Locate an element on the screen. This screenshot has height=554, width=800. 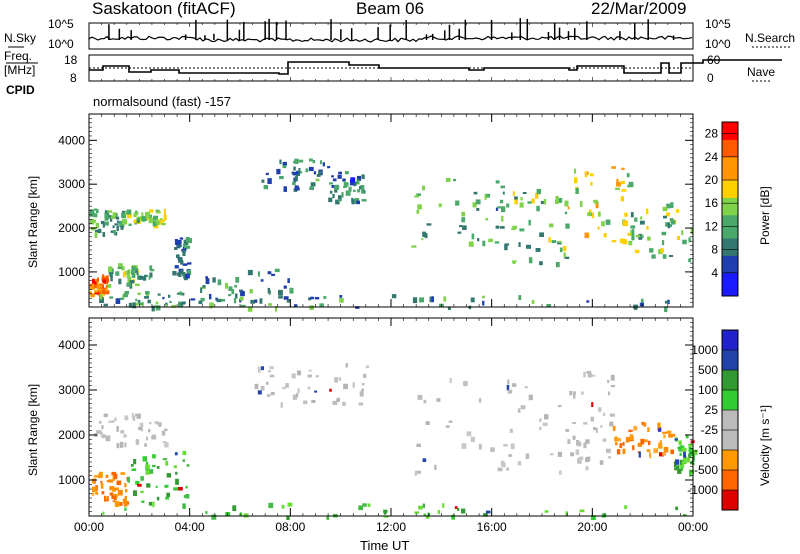
y-tick-label: 4000 is located at coordinates (71, 345).